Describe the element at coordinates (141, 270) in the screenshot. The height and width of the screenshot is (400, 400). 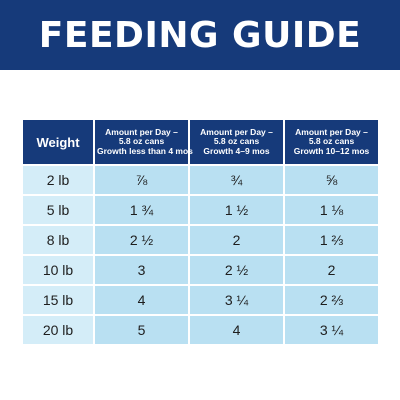
I see `amount-cell: 3` at that location.